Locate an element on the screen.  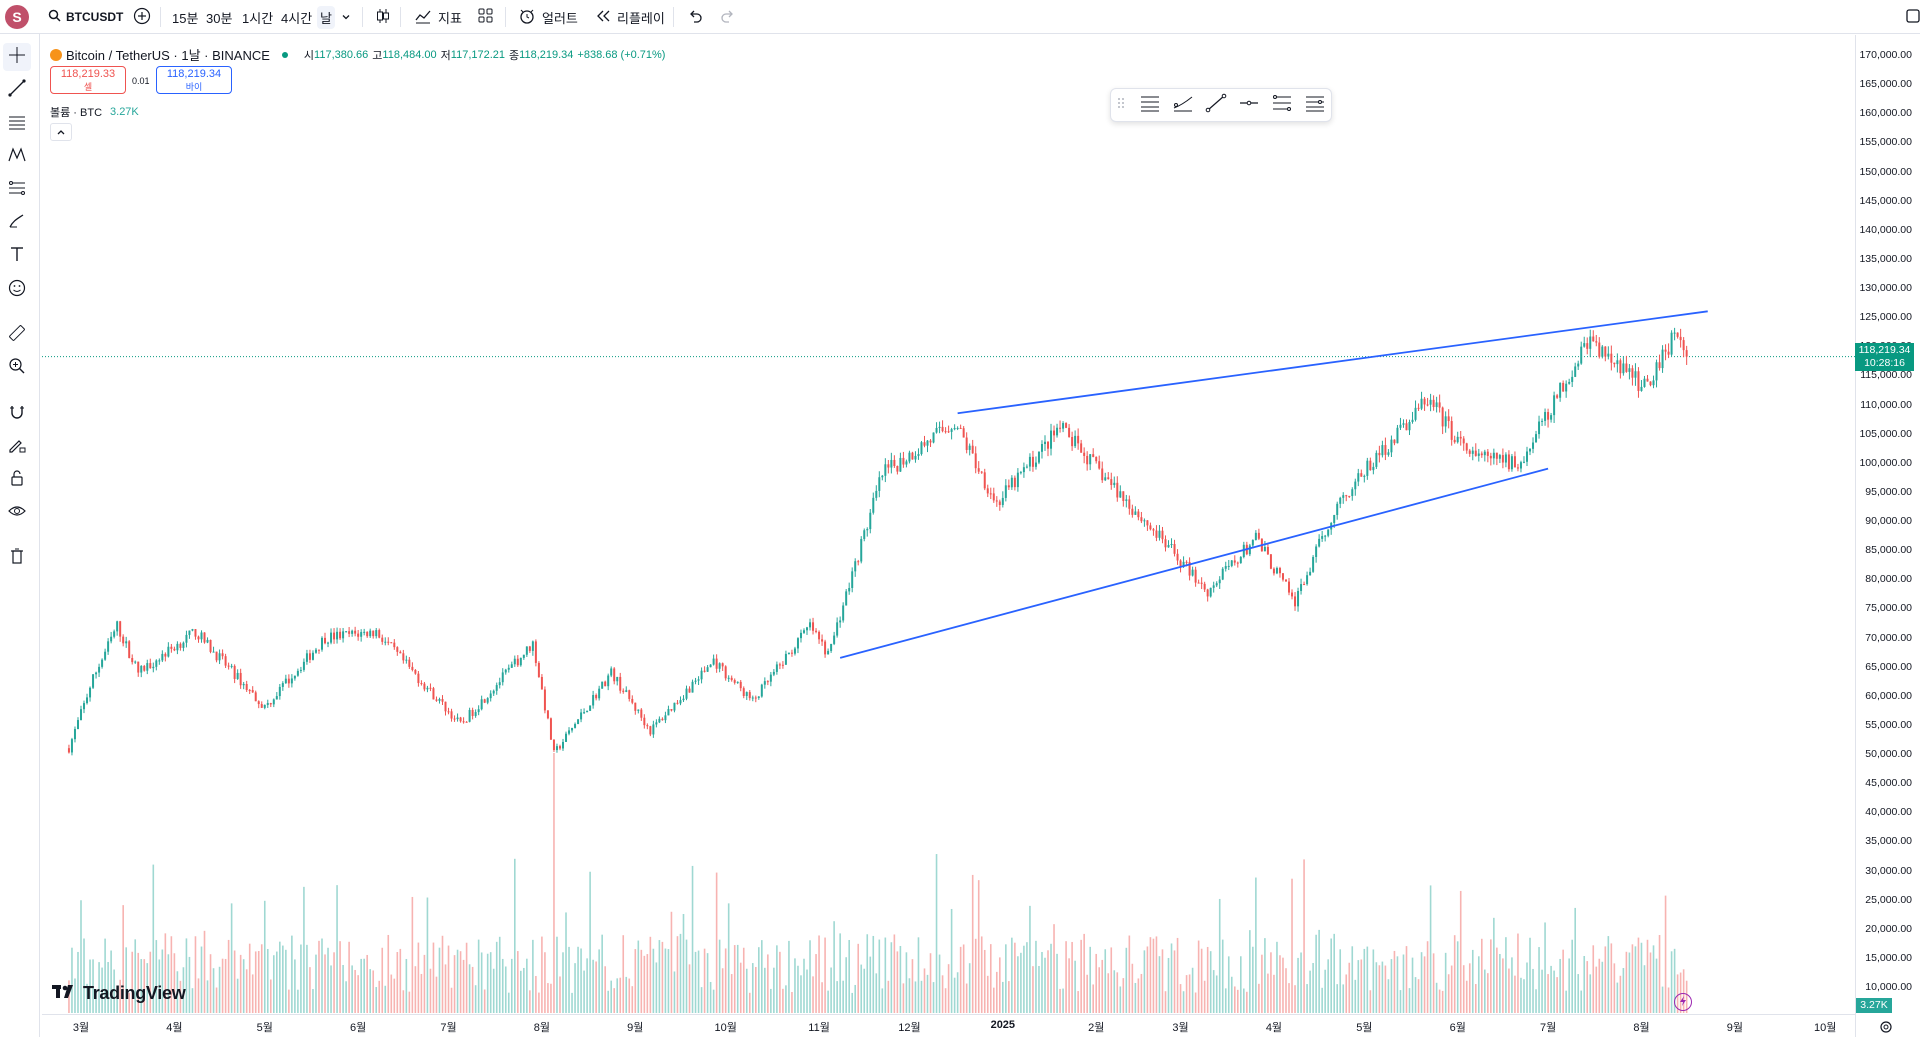
interval-1h-button: 1시간 is located at coordinates (258, 18).